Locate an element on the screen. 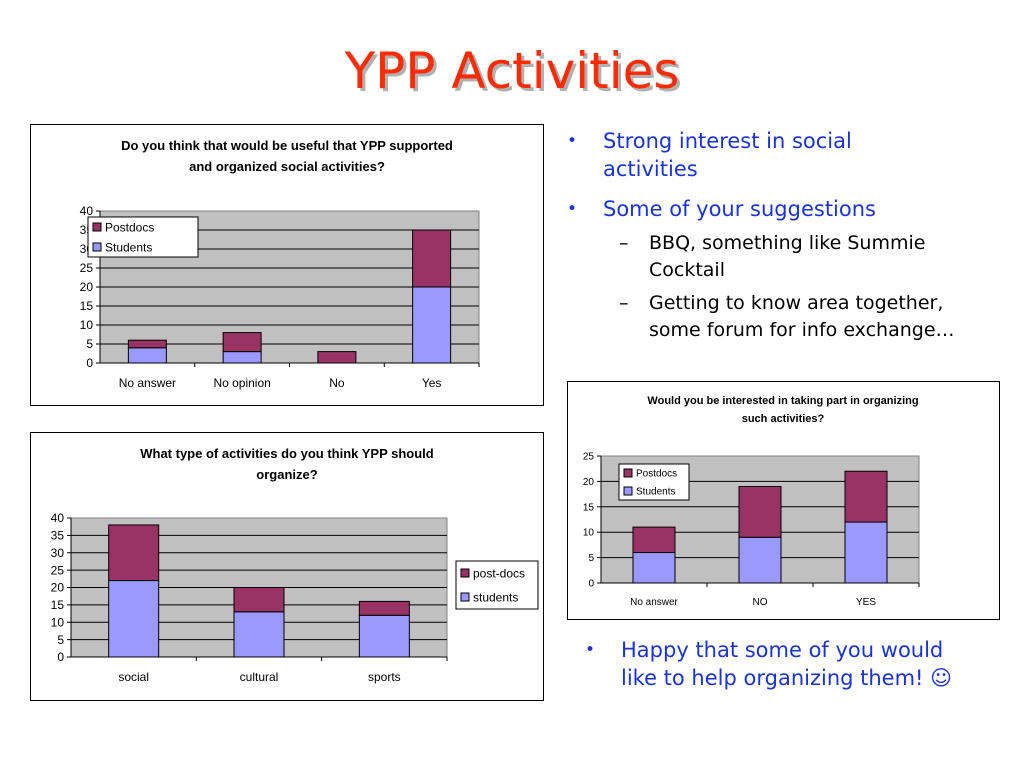 The image size is (1024, 768). bullet-strong-interest: • Strong interest in social activities is located at coordinates (785, 155).